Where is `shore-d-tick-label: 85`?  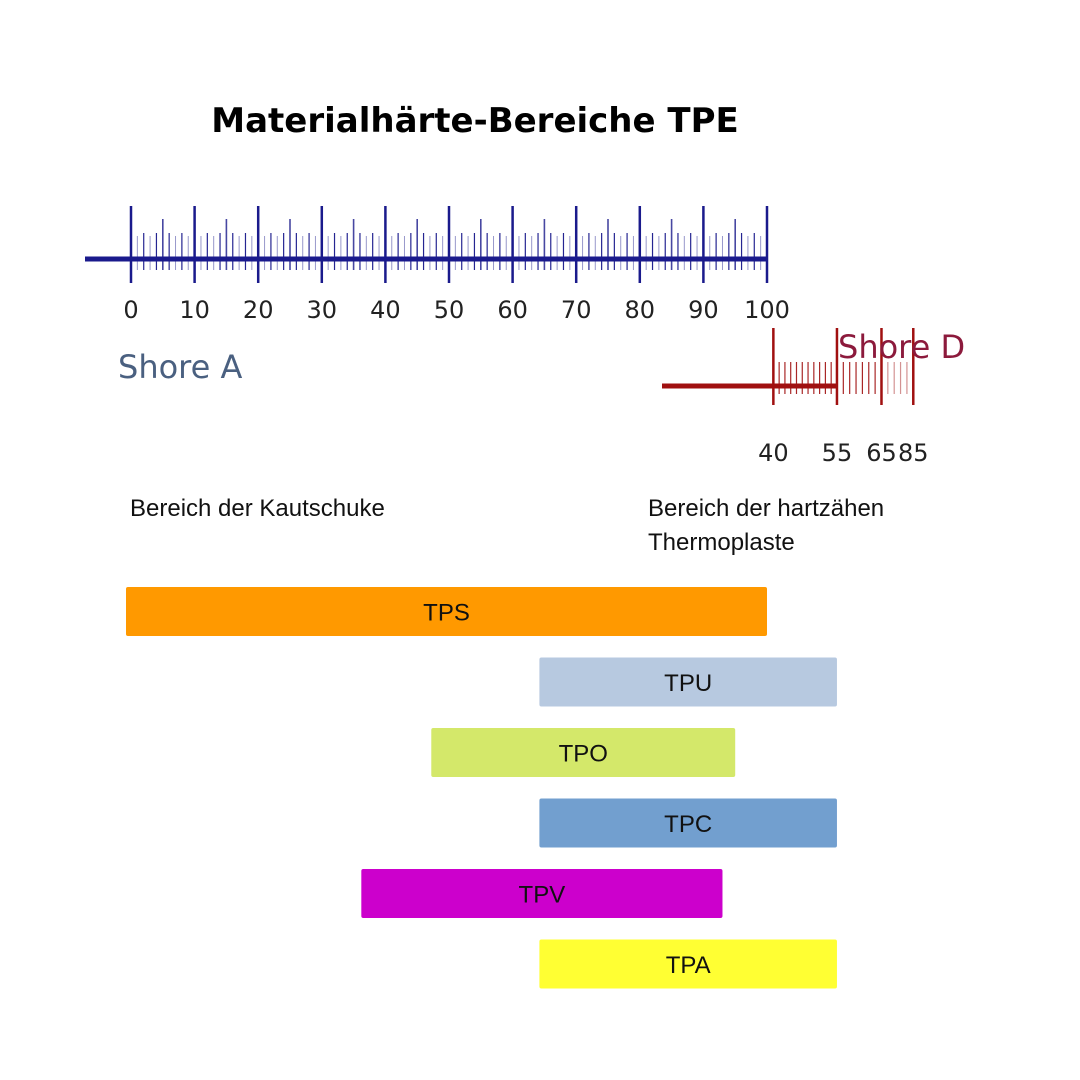 shore-d-tick-label: 85 is located at coordinates (913, 453).